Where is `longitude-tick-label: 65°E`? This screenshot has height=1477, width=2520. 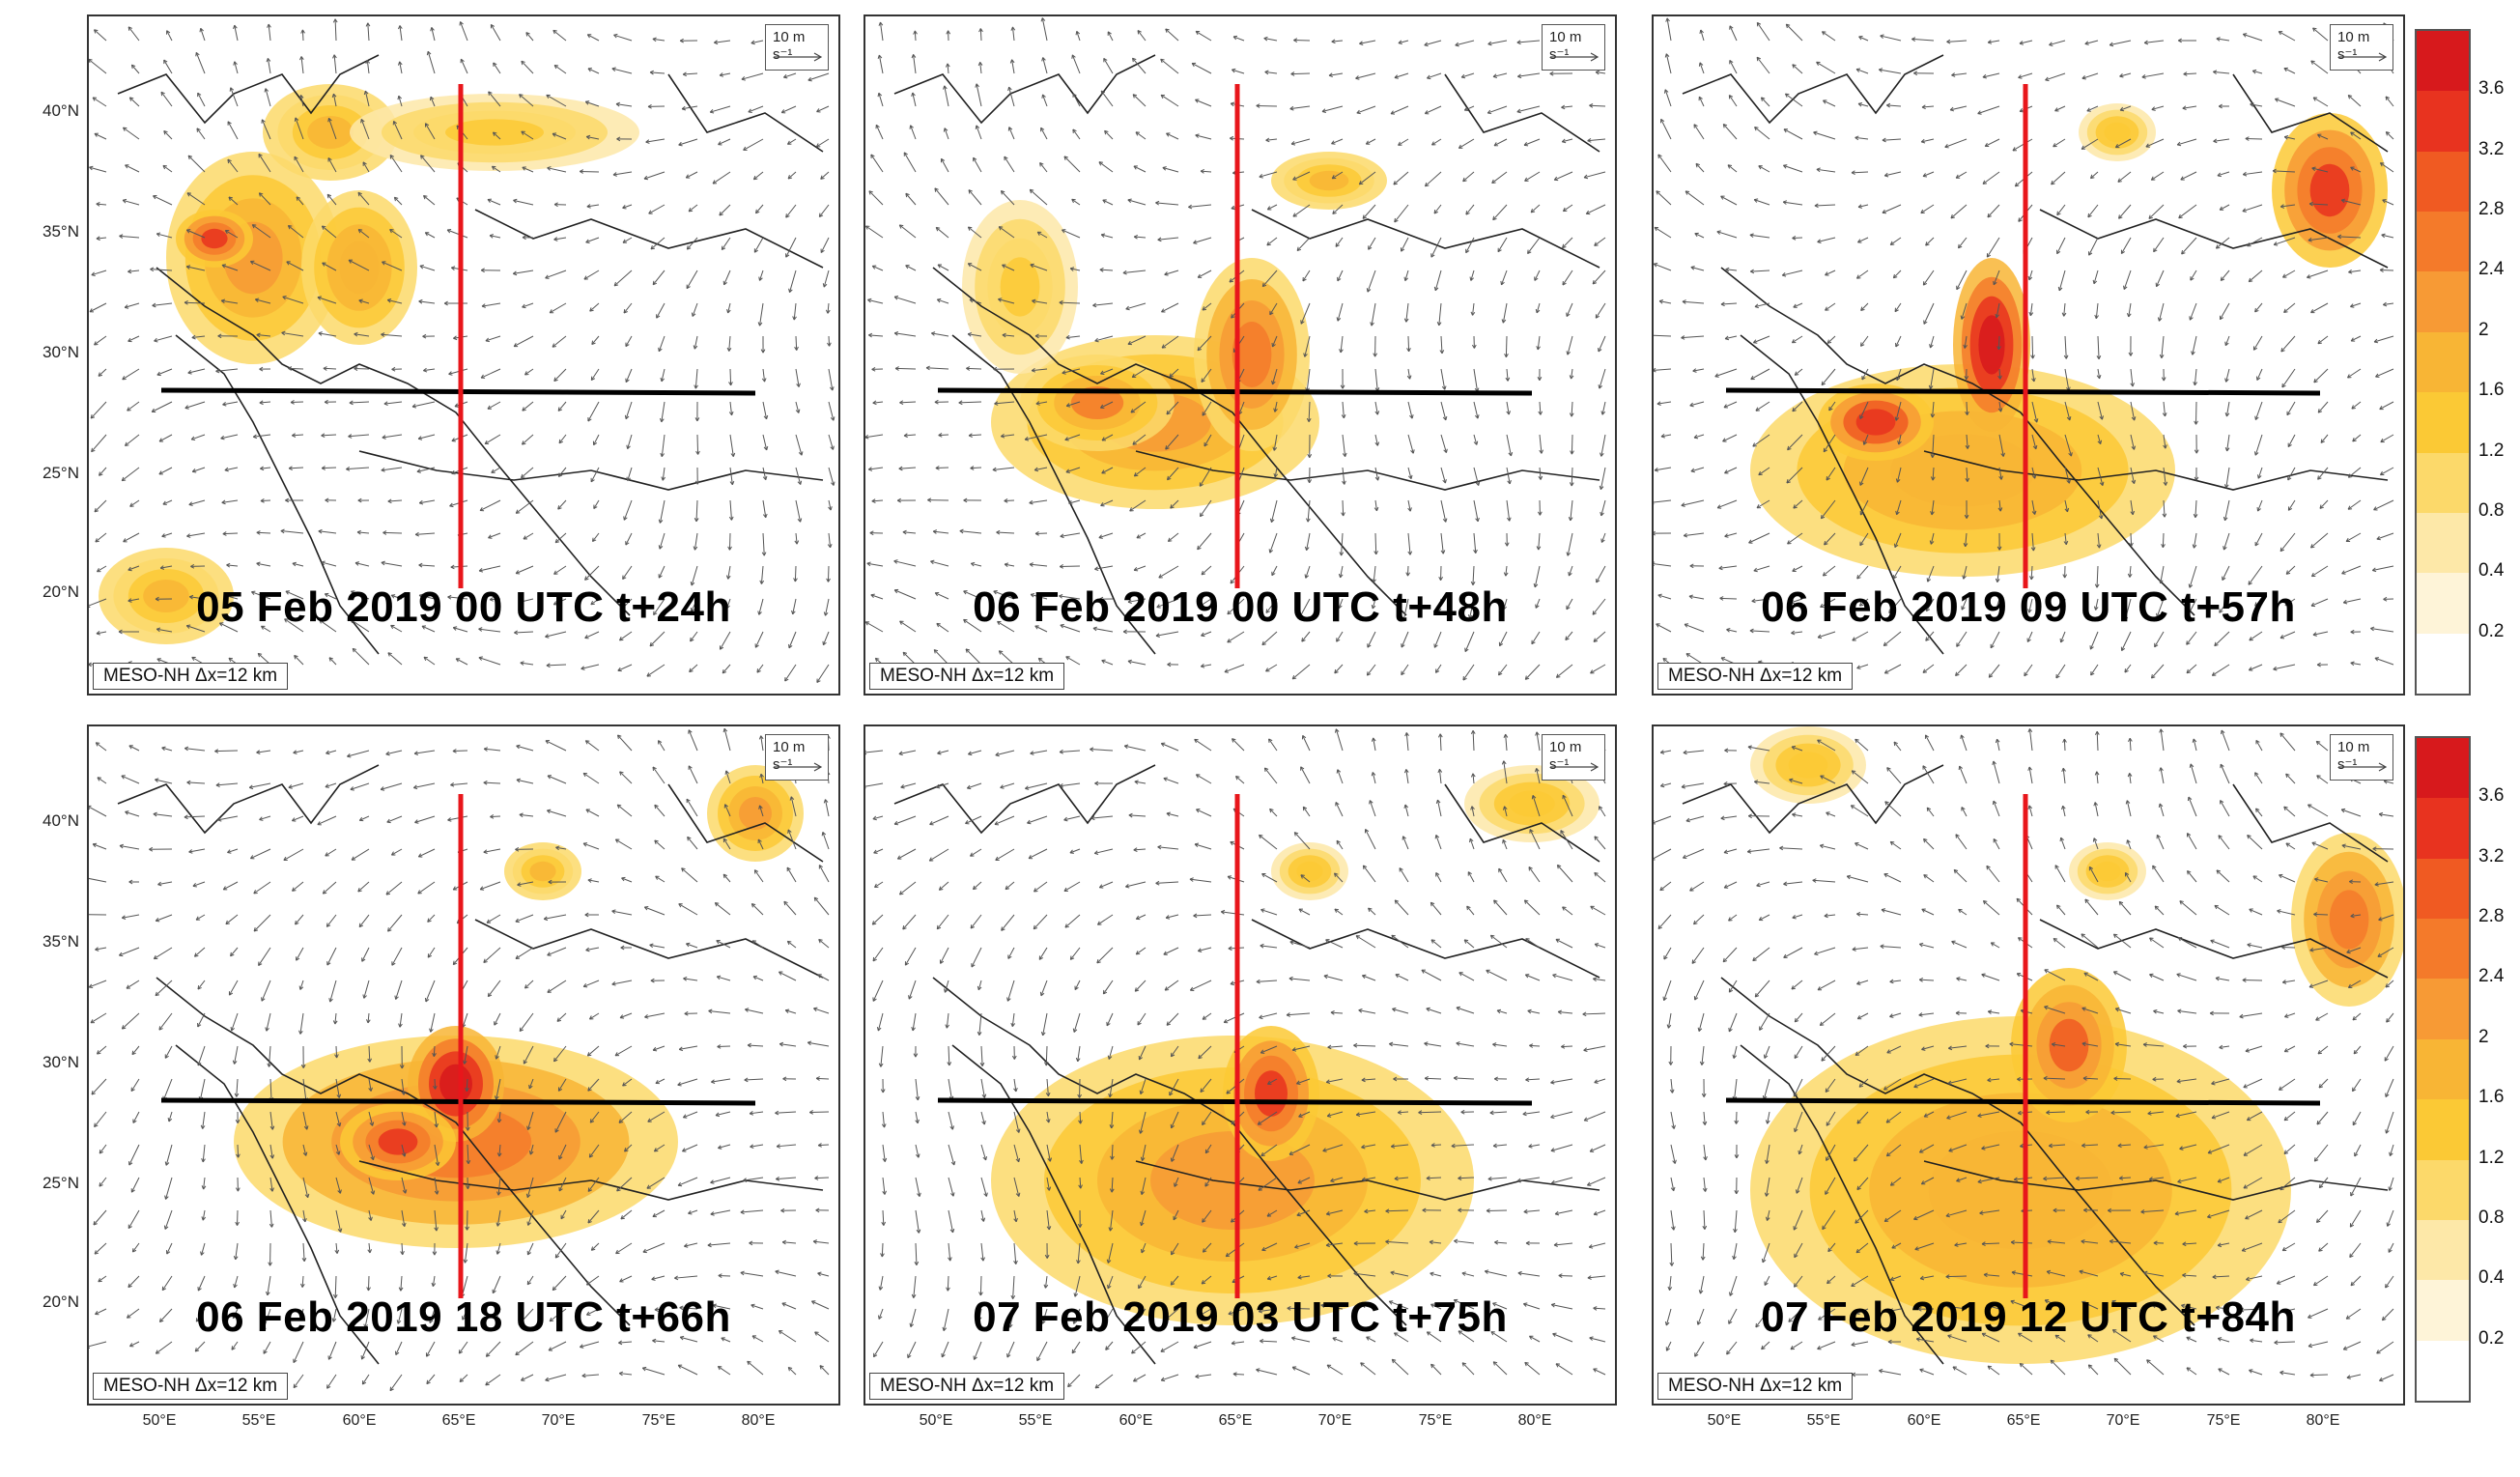 longitude-tick-label: 65°E is located at coordinates (459, 1420).